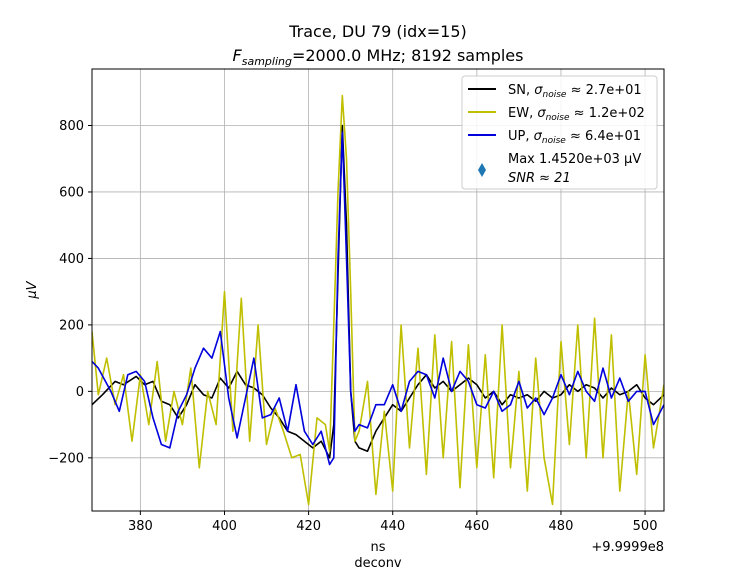 This screenshot has height=574, width=738. What do you see at coordinates (140, 526) in the screenshot?
I see `x-tick-label: 380` at bounding box center [140, 526].